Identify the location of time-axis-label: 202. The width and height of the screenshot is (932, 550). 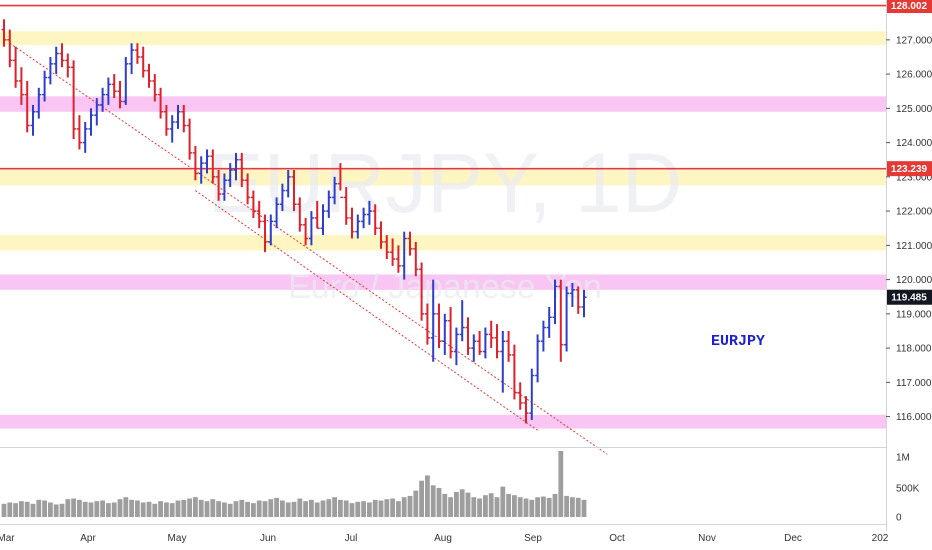
(880, 538).